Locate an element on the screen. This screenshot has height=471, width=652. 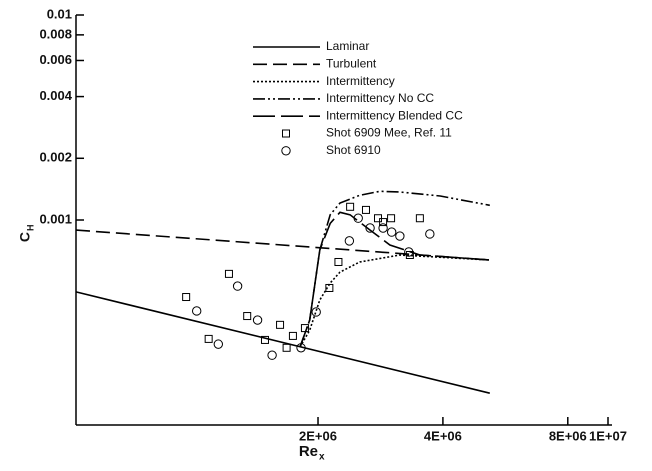
x-axis-label: Re is located at coordinates (308, 451).